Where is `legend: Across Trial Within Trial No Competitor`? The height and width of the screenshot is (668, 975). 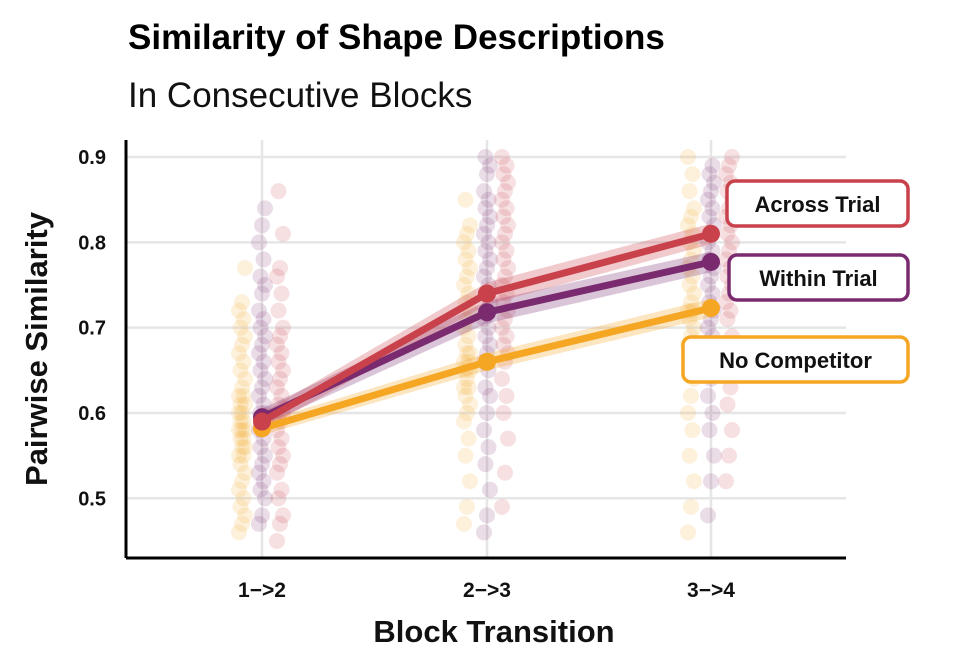 legend: Across Trial Within Trial No Competitor is located at coordinates (795, 281).